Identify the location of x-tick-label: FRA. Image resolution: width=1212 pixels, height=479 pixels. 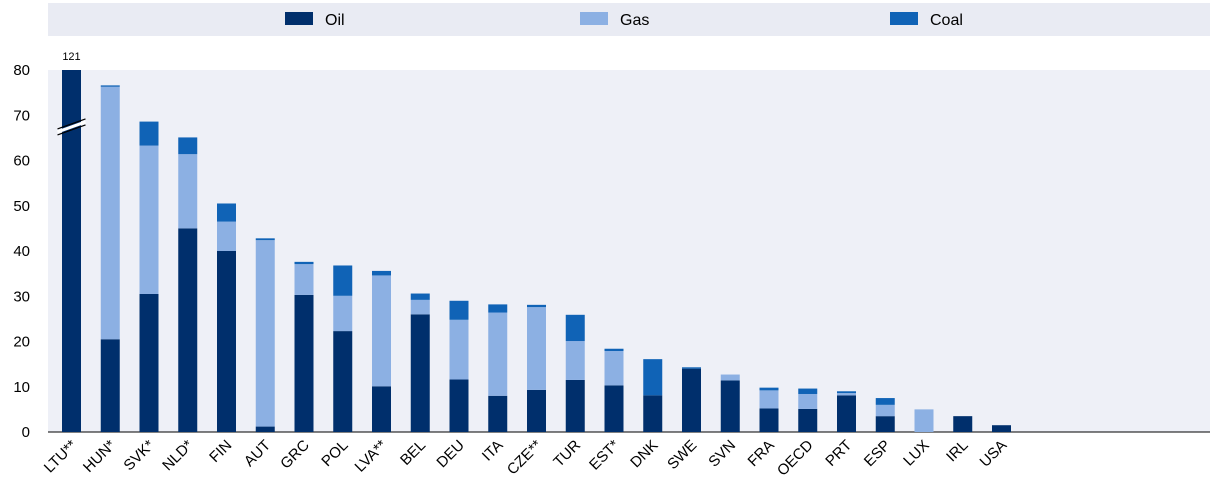
(761, 453).